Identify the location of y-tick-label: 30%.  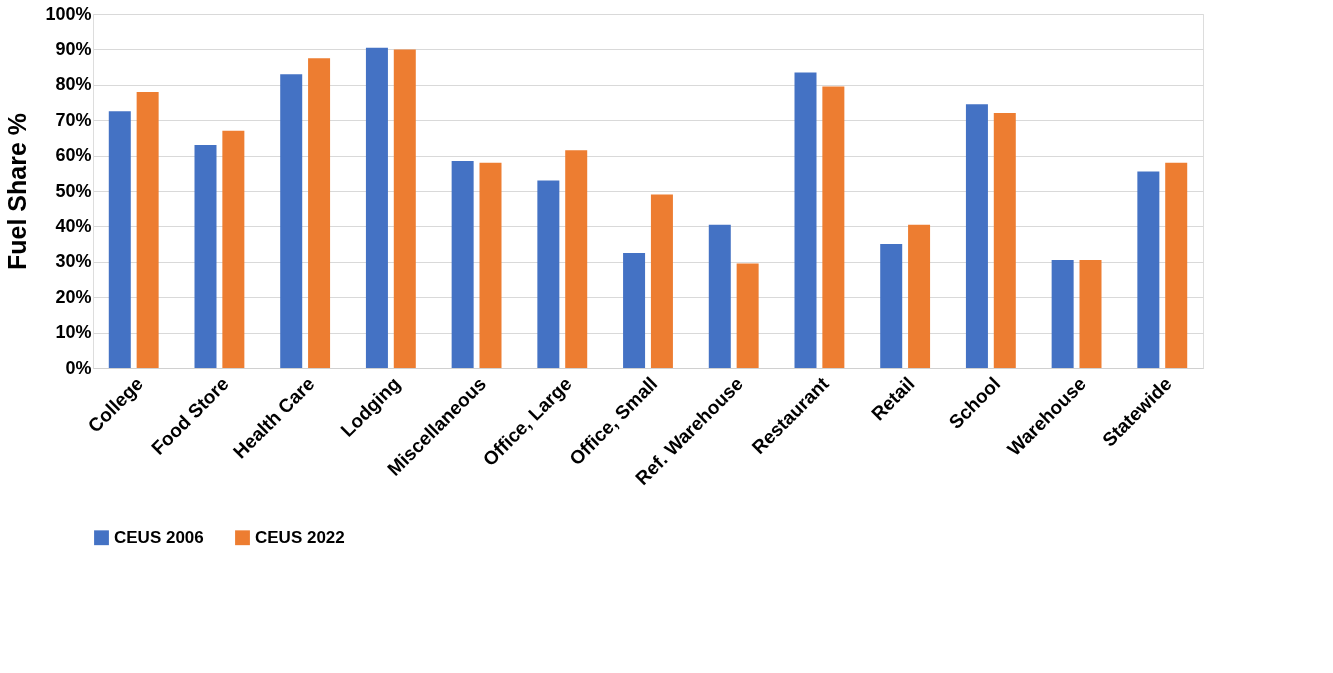
(73, 261).